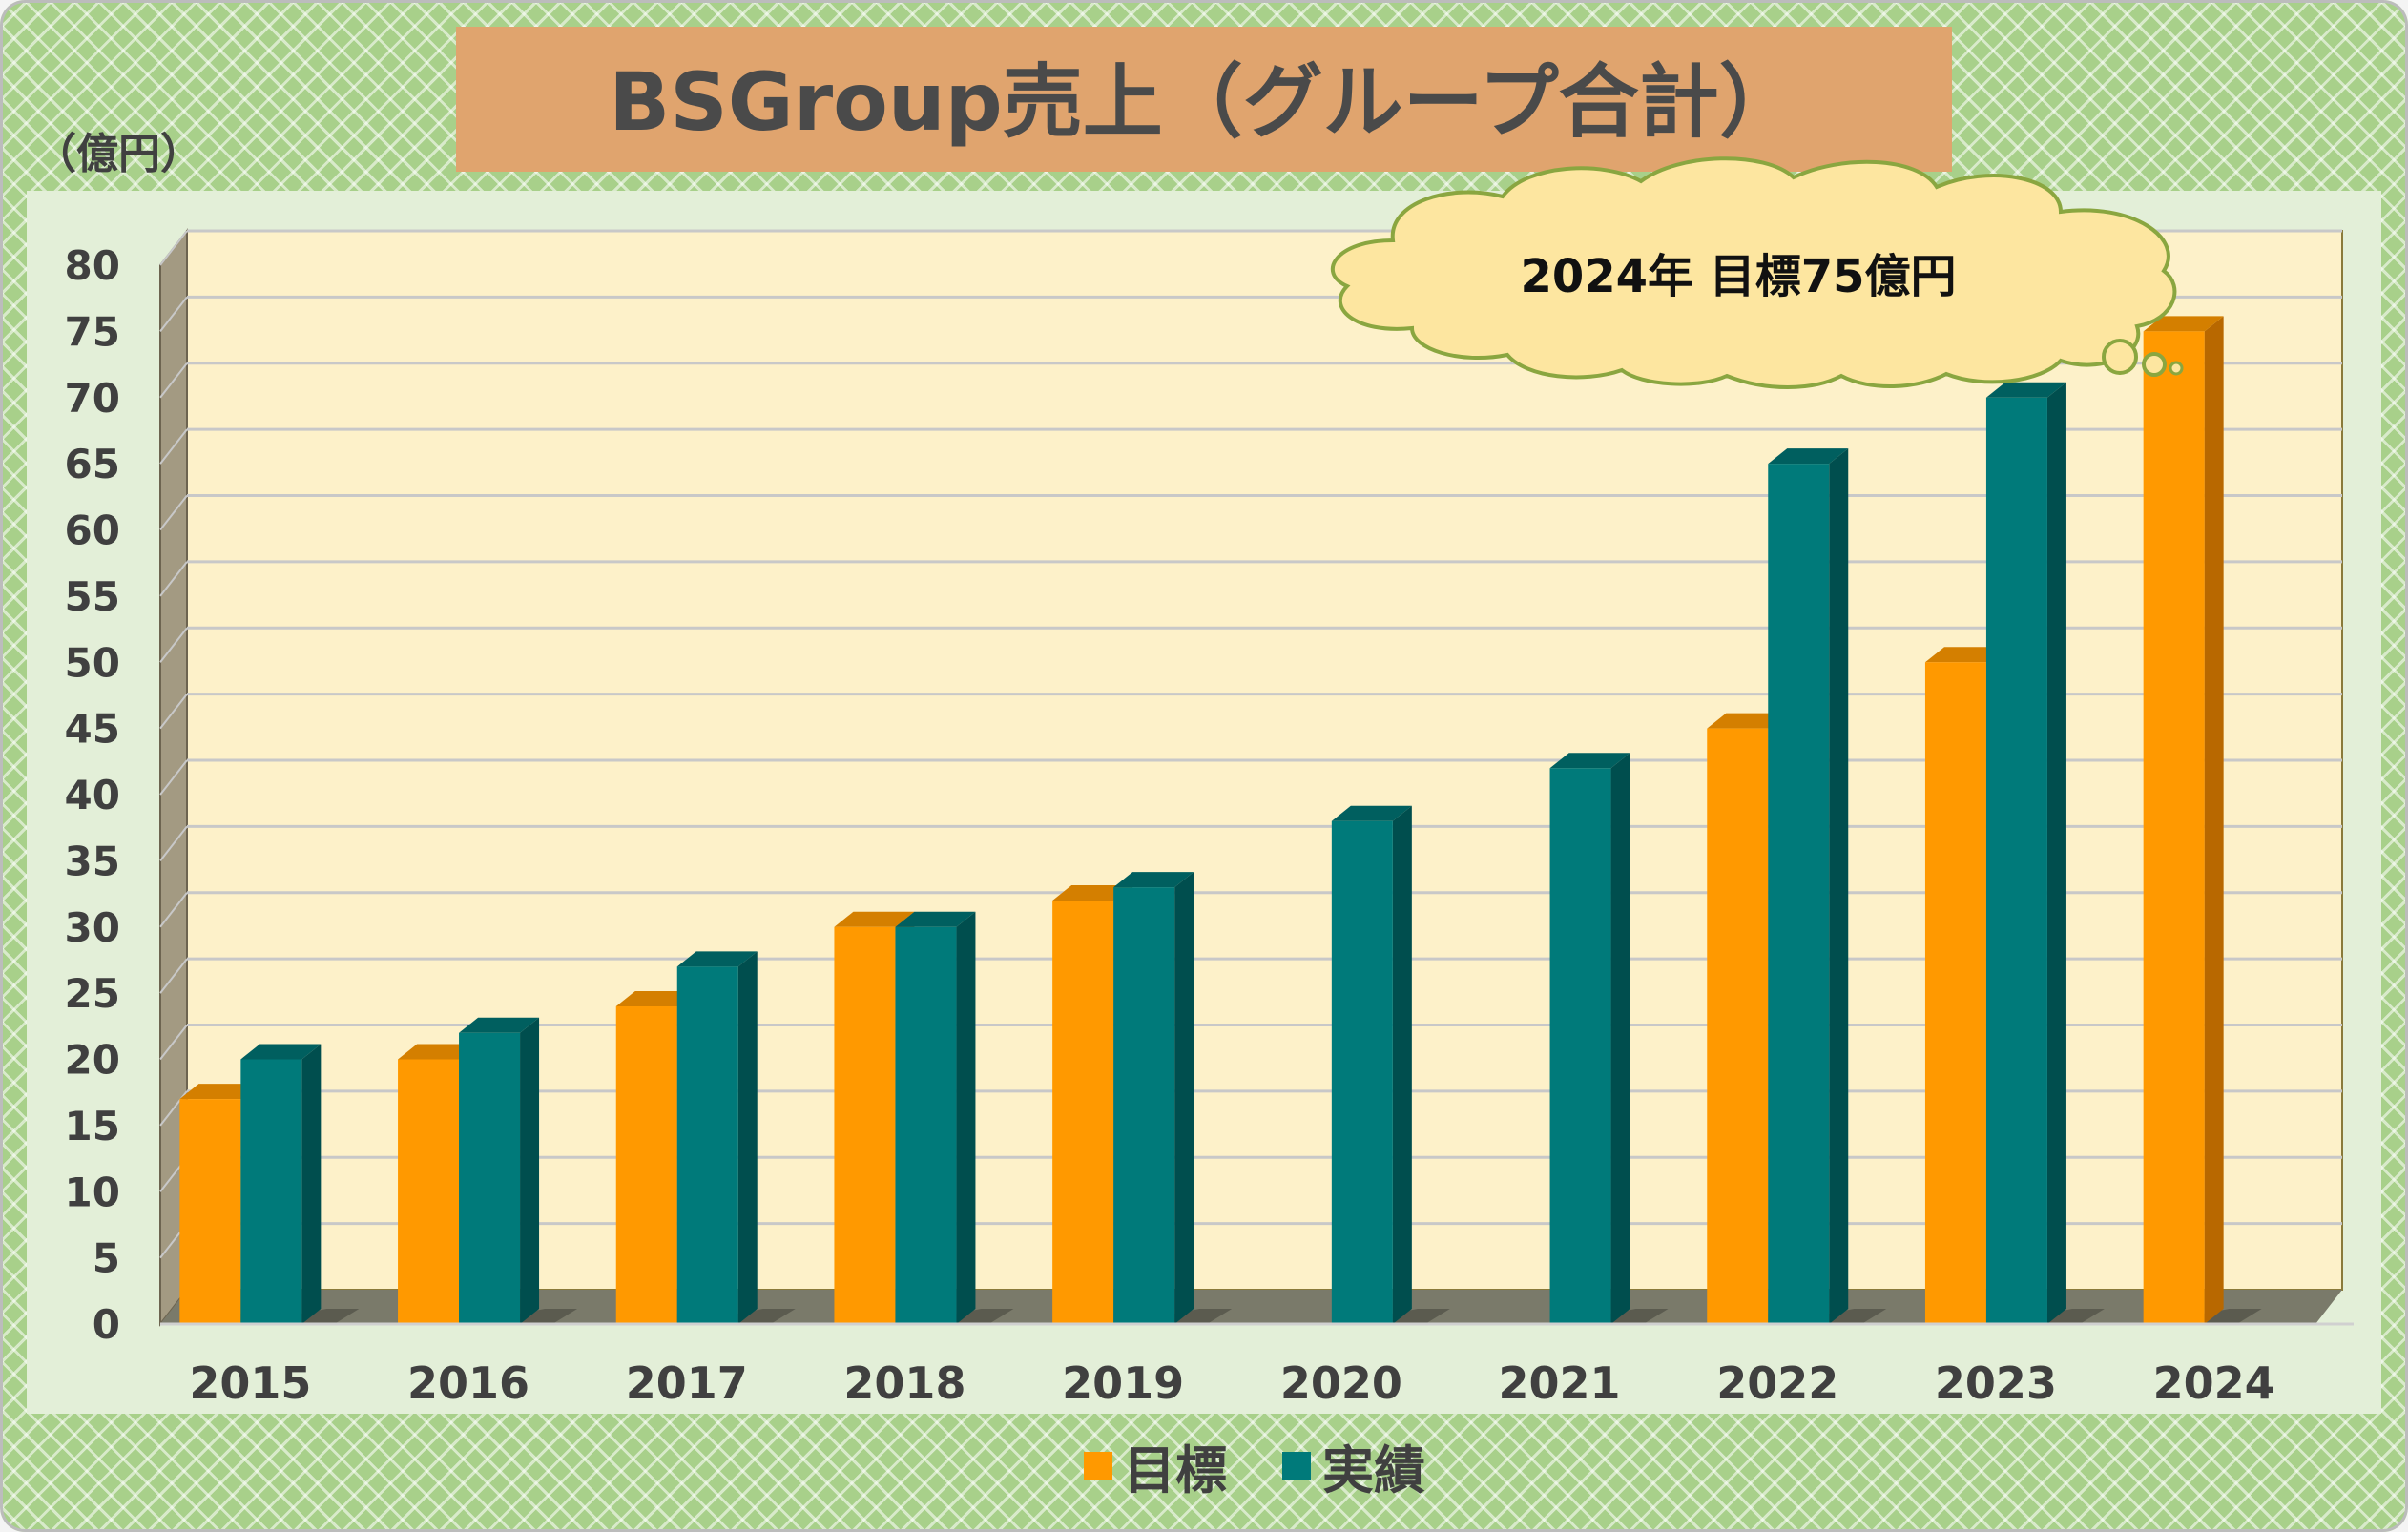 The height and width of the screenshot is (1532, 2408). I want to click on legend-label-target: 目標, so click(1175, 1470).